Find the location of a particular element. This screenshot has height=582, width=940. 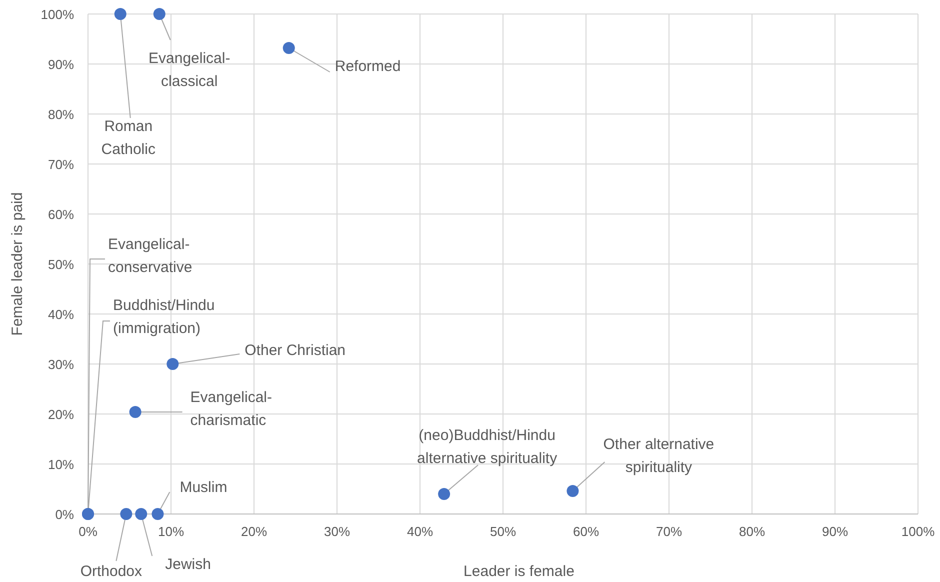

x-tick-label: 70% is located at coordinates (669, 531).